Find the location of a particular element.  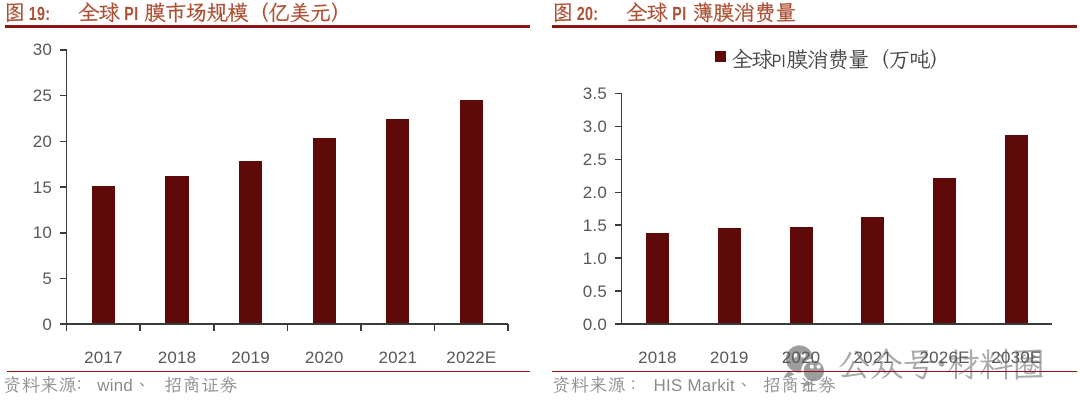

bar-2017 is located at coordinates (103, 255).